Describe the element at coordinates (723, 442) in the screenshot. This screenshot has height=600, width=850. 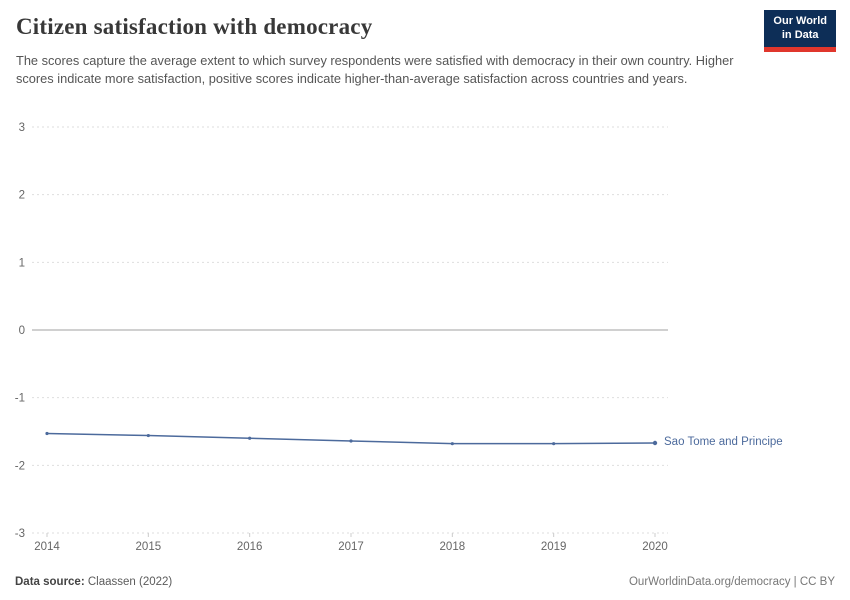
I see `series-label: Sao Tome and Principe` at that location.